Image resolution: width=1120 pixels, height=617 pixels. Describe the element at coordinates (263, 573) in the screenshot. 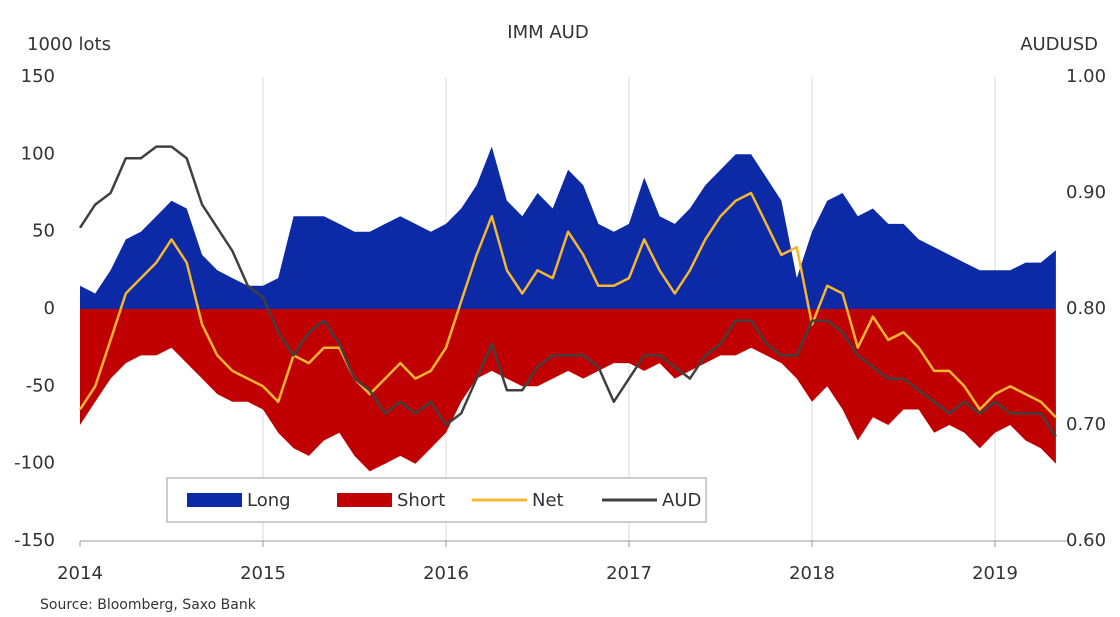

I see `x-tick-label: 2015` at that location.